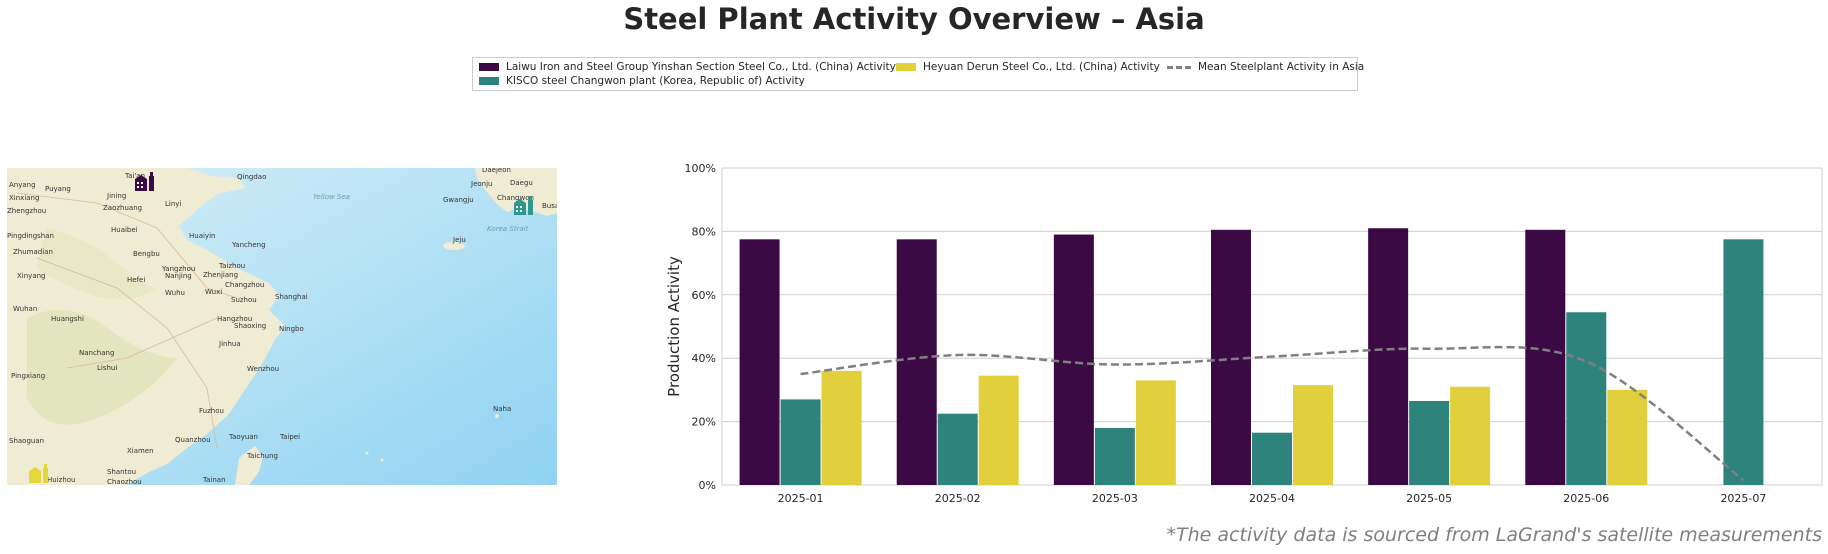  Describe the element at coordinates (234, 319) in the screenshot. I see `map-place-label: Hangzhou` at that location.